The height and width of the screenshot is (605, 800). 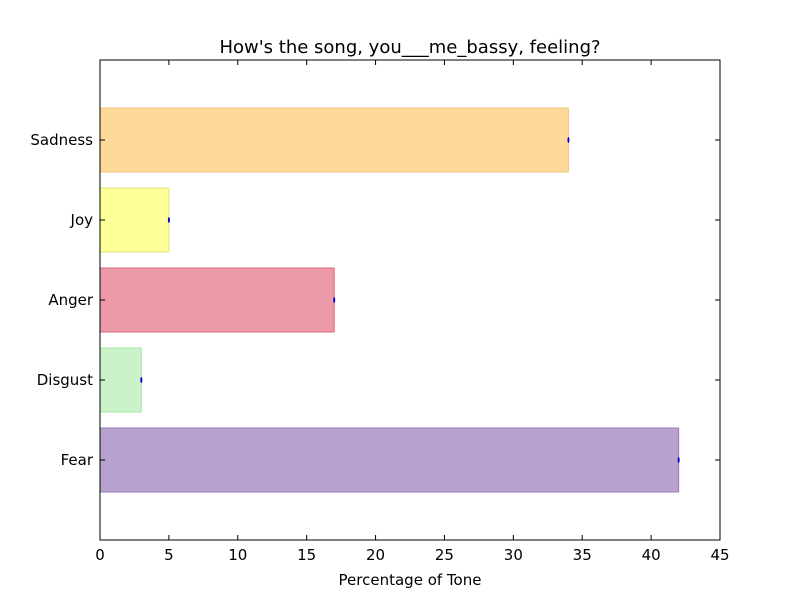 What do you see at coordinates (582, 555) in the screenshot?
I see `x-tick-label: 35` at bounding box center [582, 555].